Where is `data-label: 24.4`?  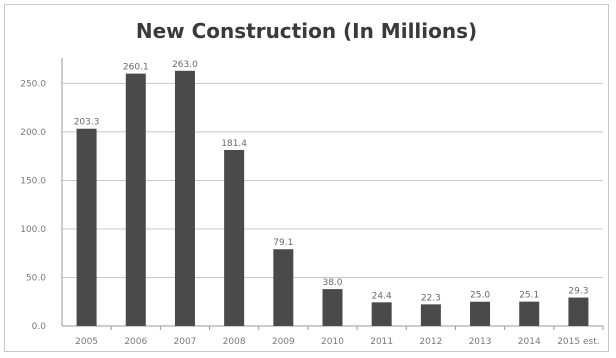 data-label: 24.4 is located at coordinates (382, 296).